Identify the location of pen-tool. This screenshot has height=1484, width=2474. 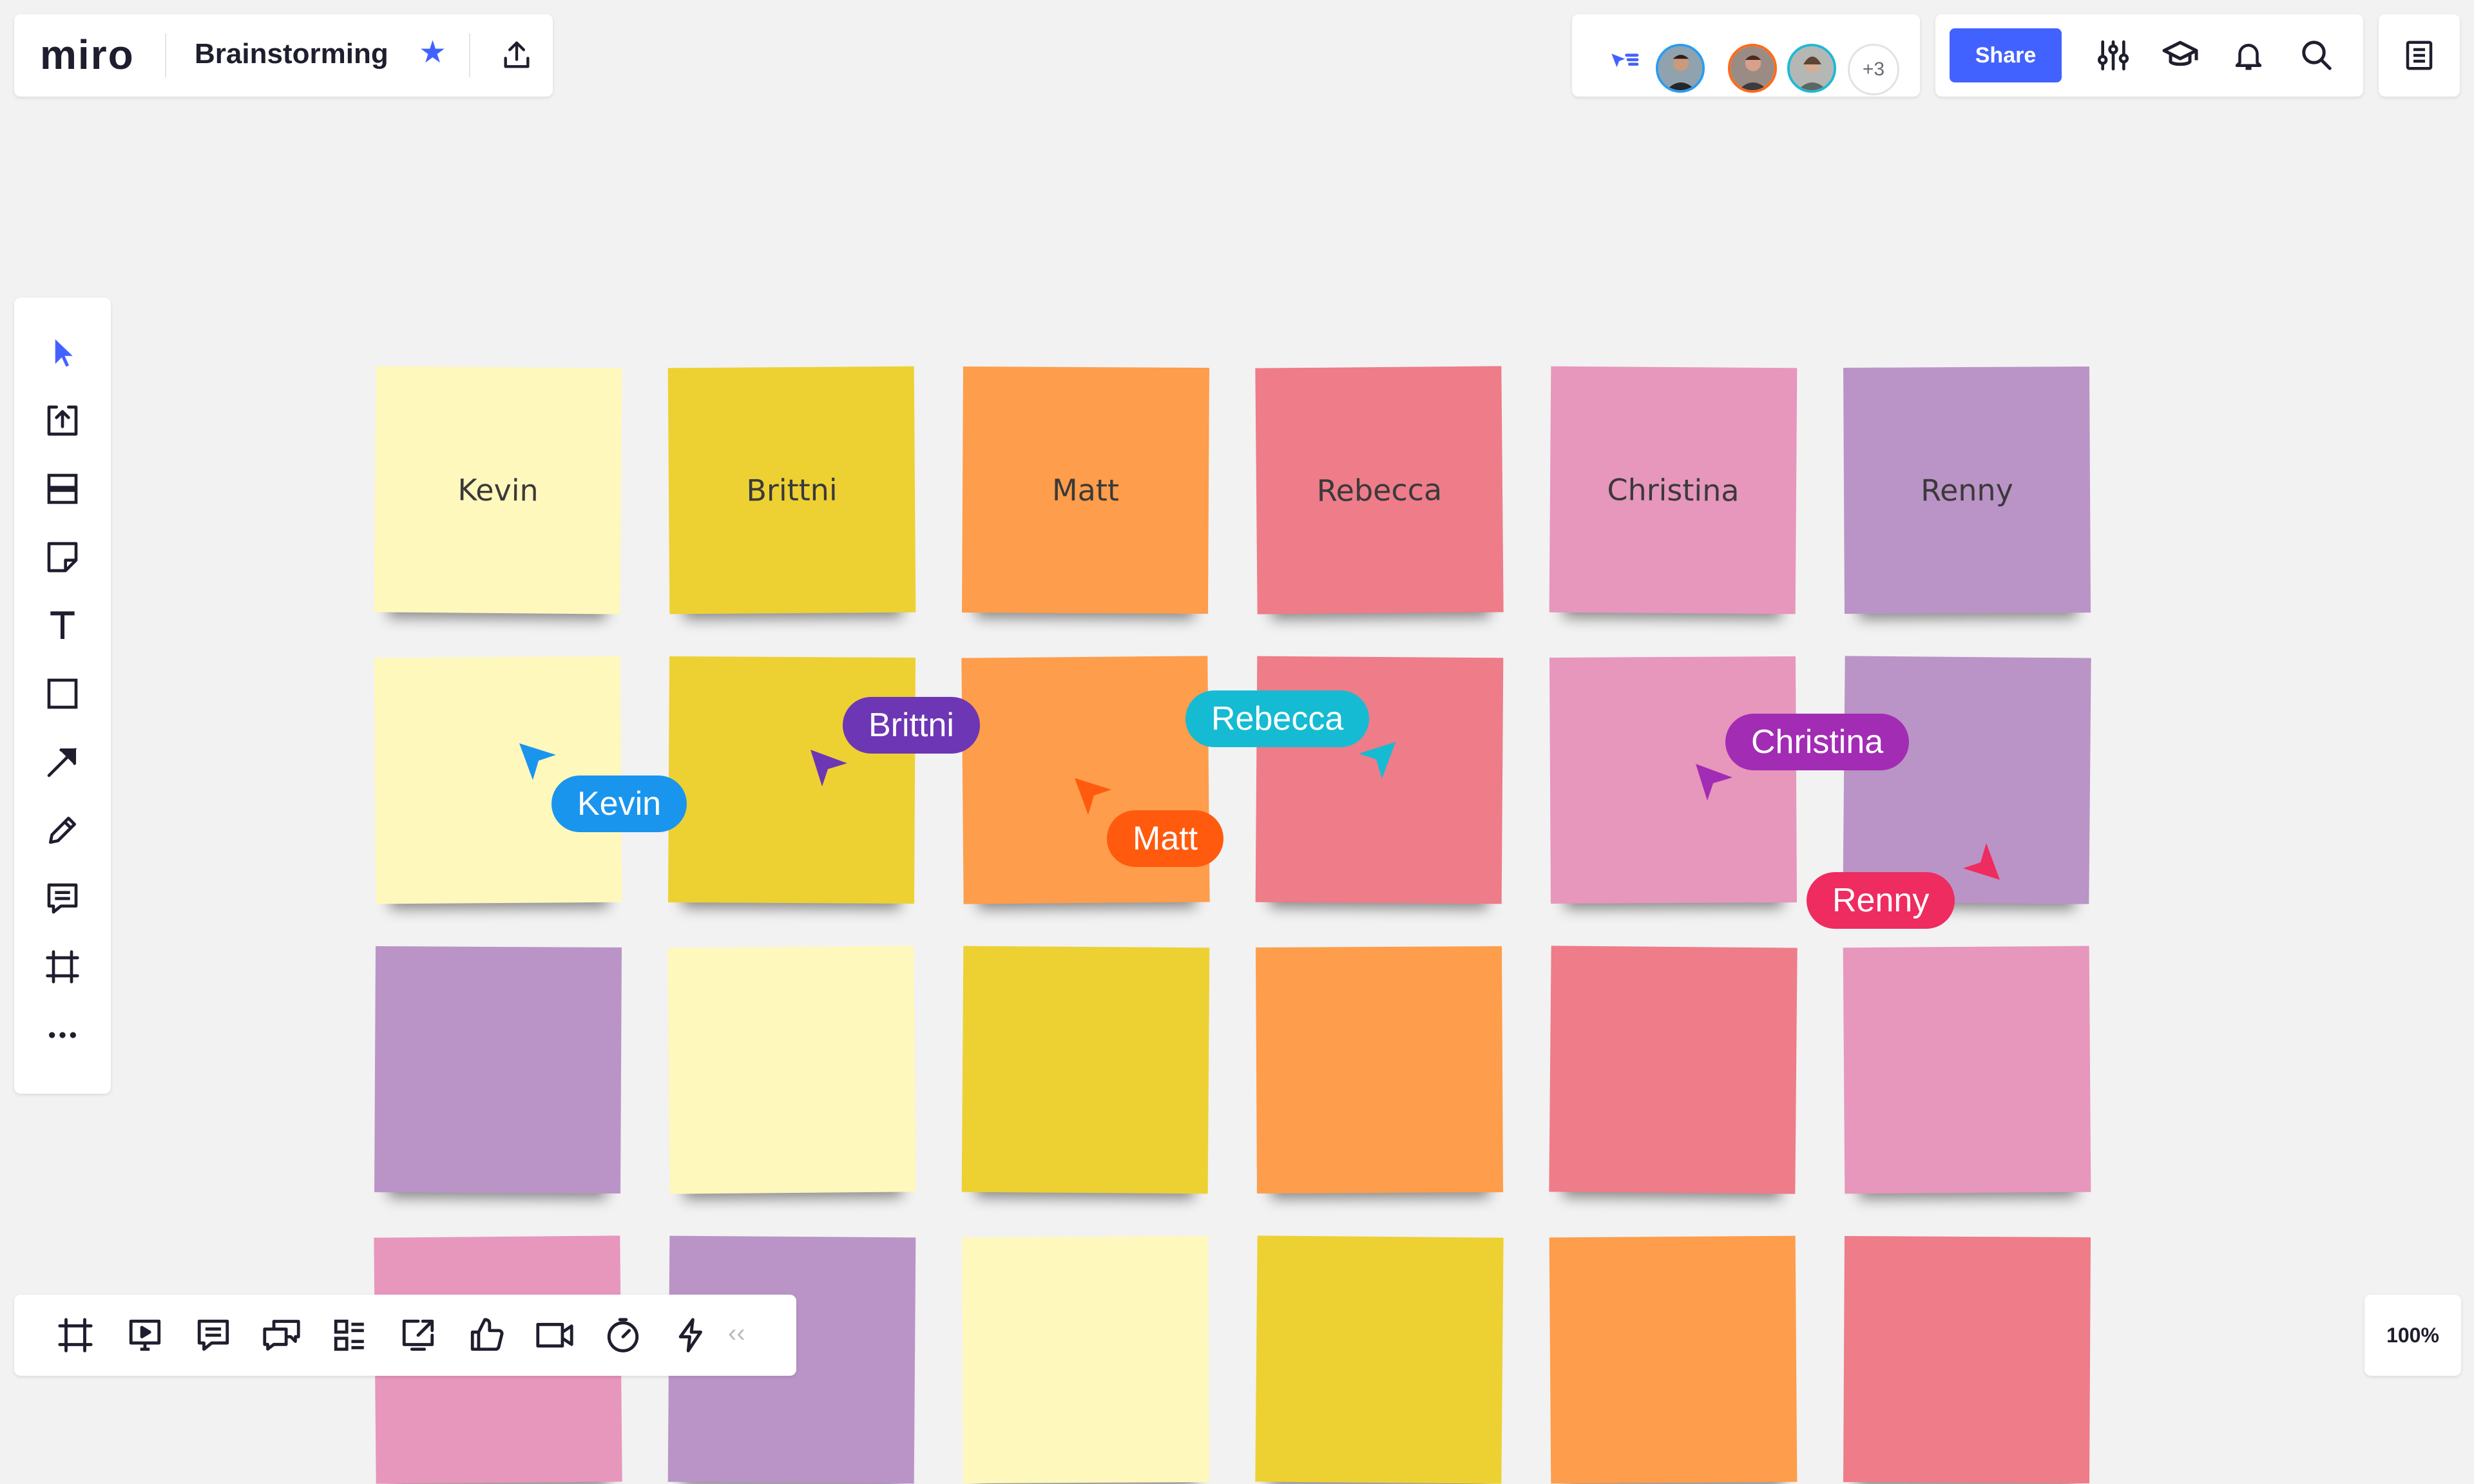
(62, 830).